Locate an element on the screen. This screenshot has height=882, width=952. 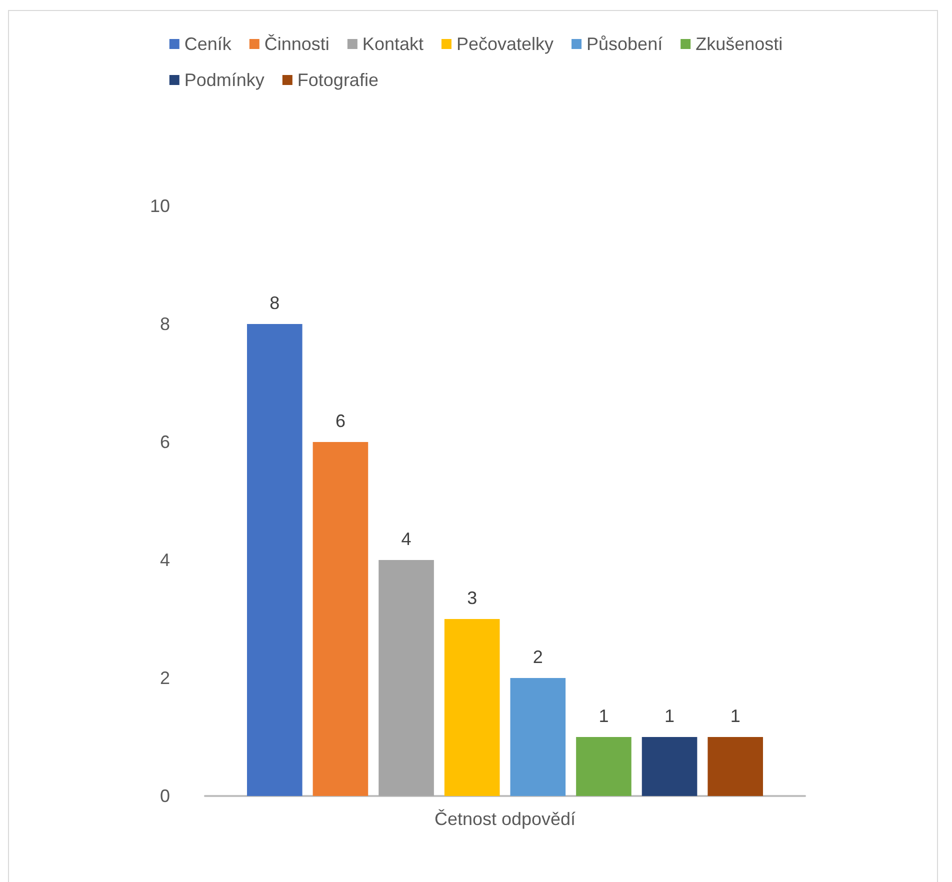
legend-label: Kontakt is located at coordinates (393, 44).